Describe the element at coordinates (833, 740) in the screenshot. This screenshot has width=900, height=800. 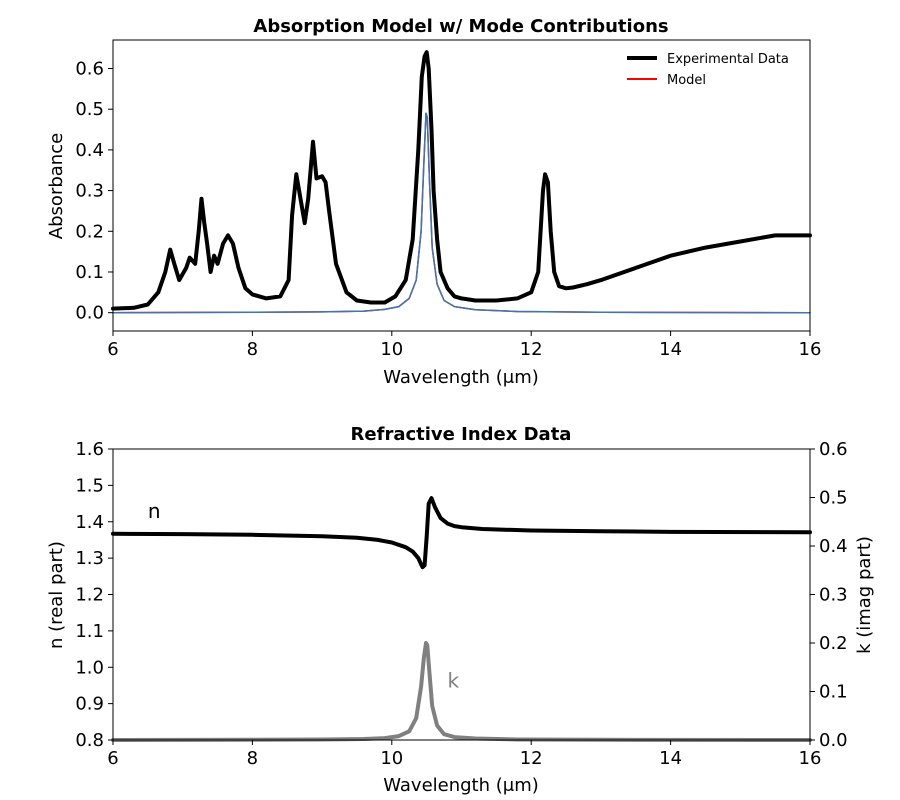
I see `refractive-right-y-tick-label: 0.0` at that location.